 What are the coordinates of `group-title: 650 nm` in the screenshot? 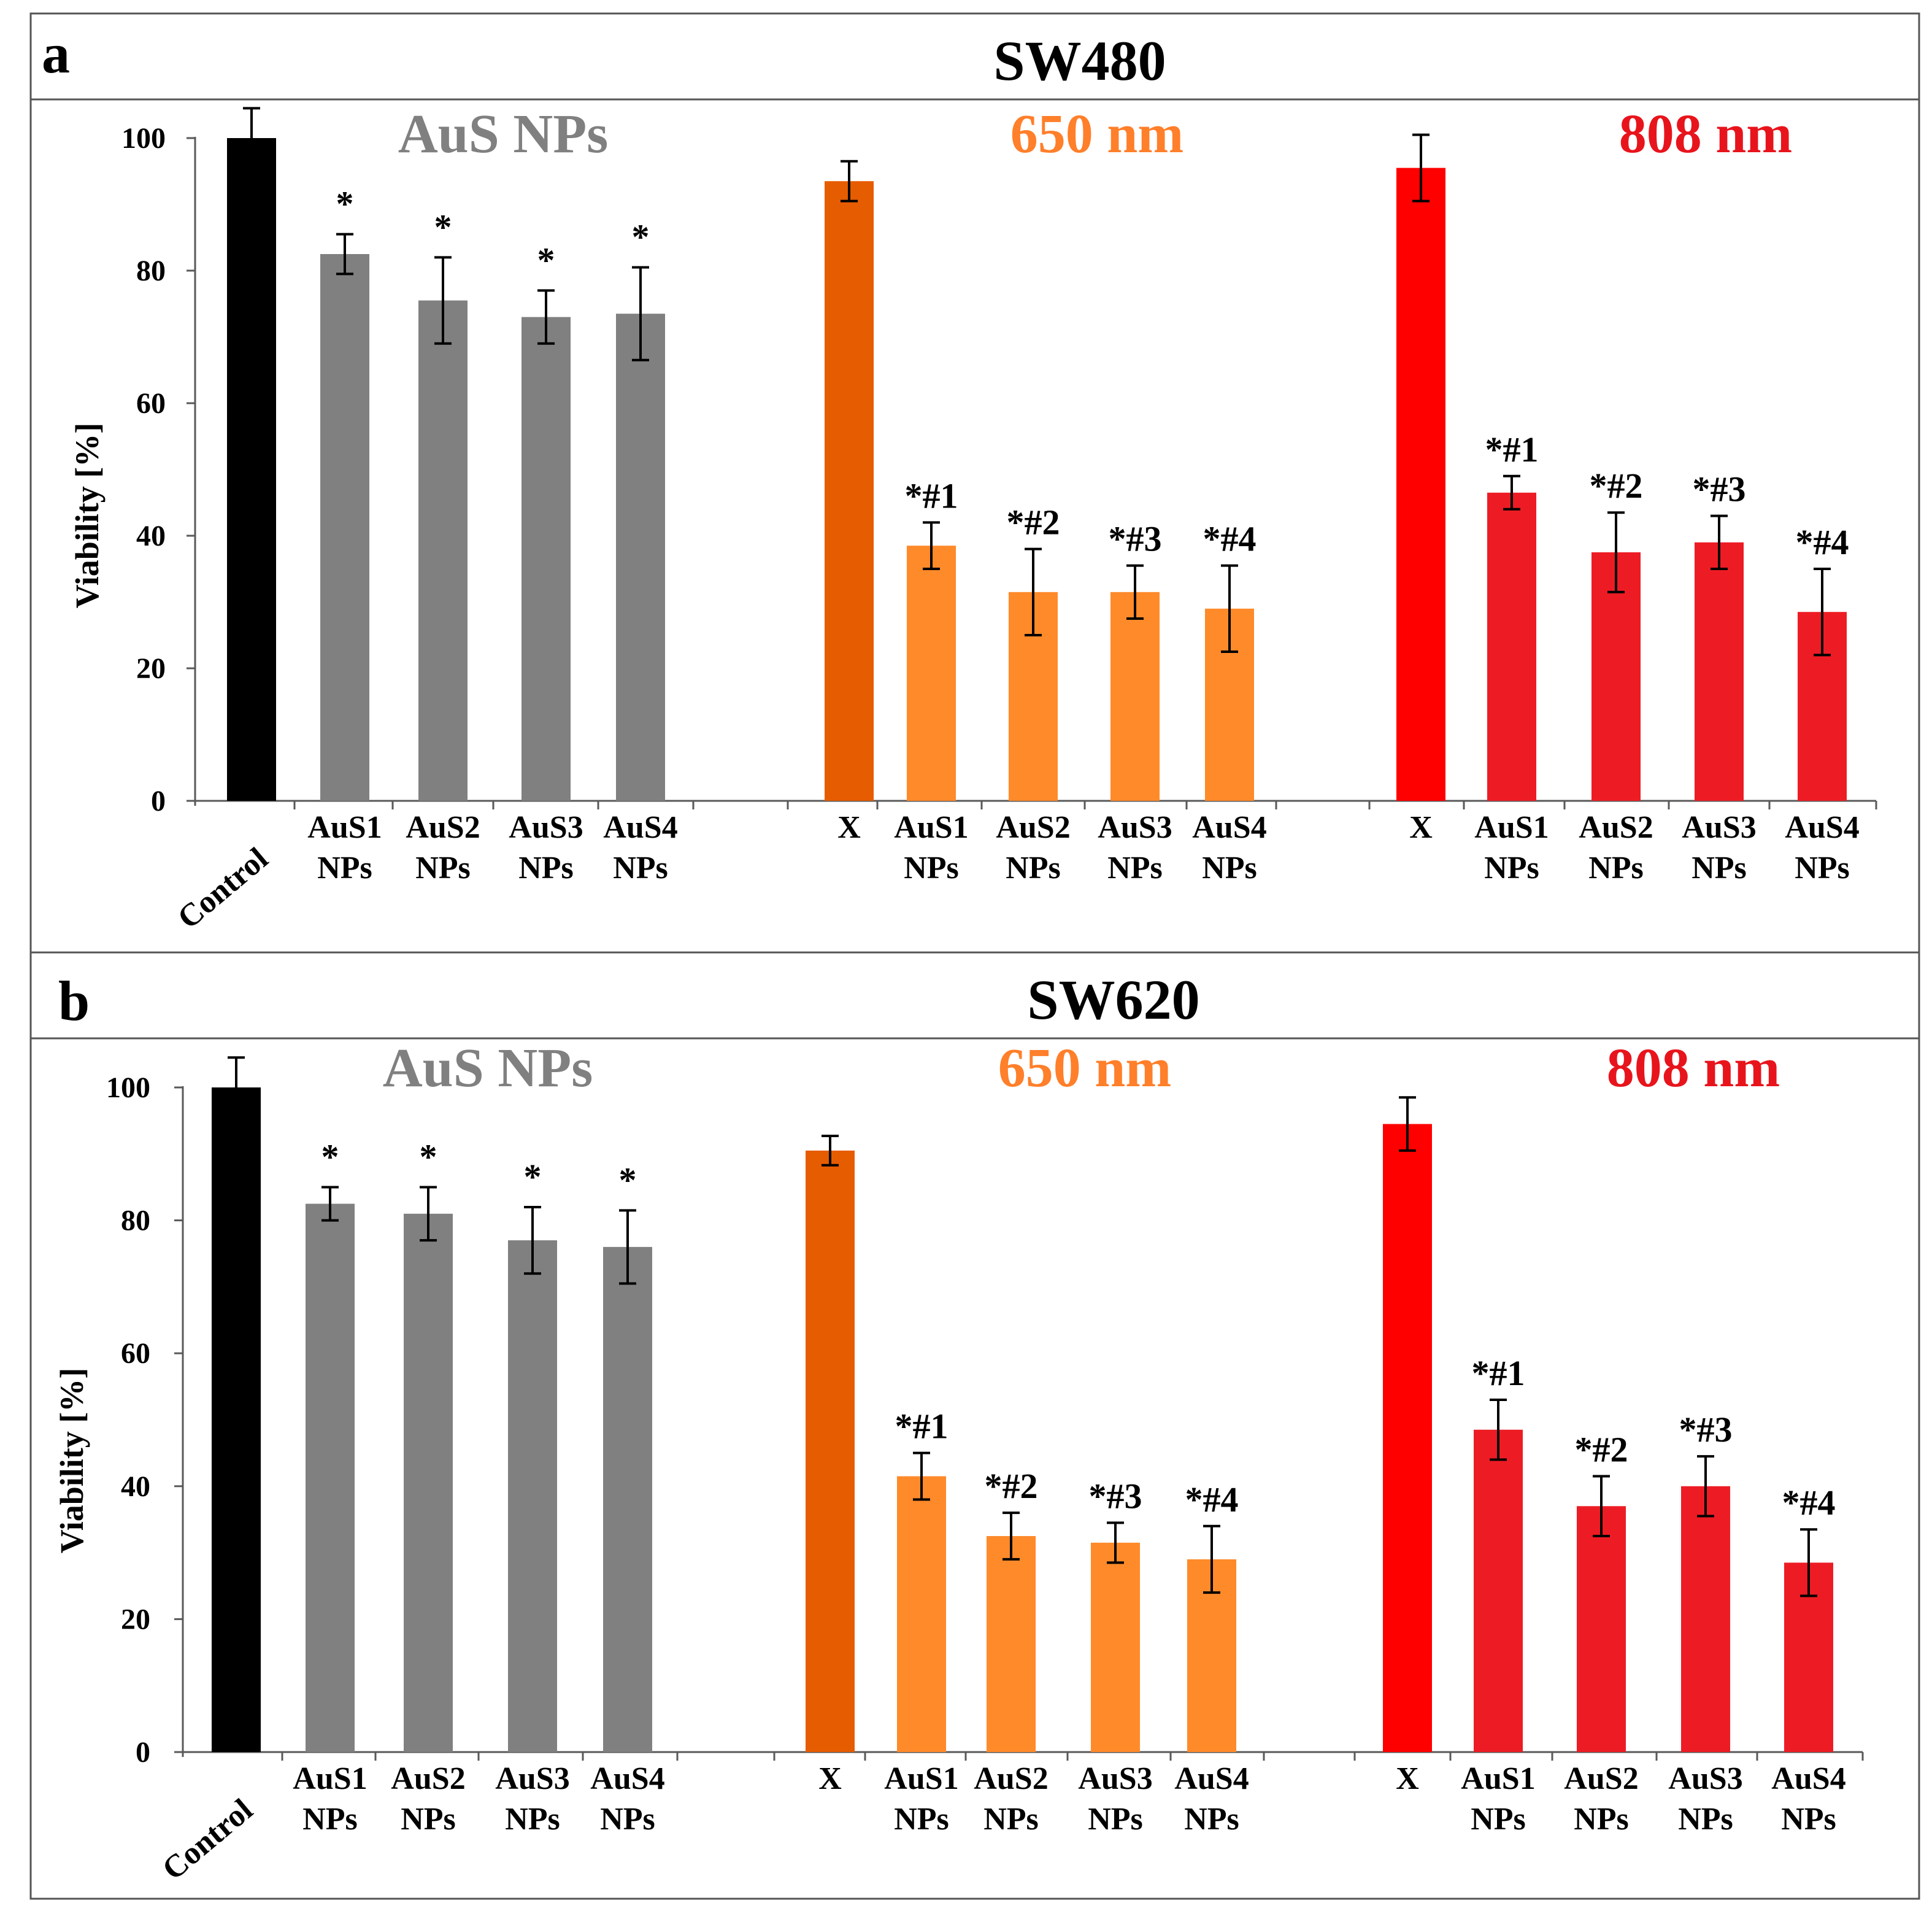 It's located at (1097, 134).